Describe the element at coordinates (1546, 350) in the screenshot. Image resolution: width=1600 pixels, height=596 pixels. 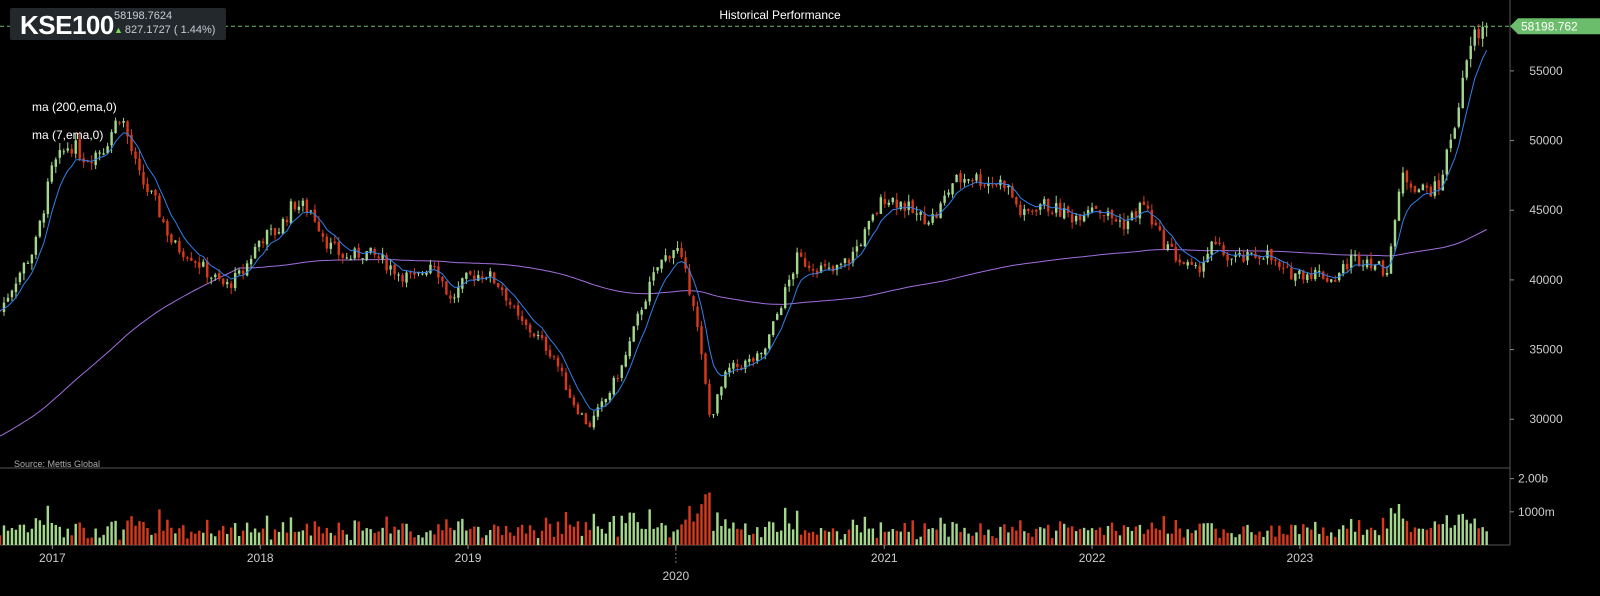
I see `price-tick-label: 35000` at that location.